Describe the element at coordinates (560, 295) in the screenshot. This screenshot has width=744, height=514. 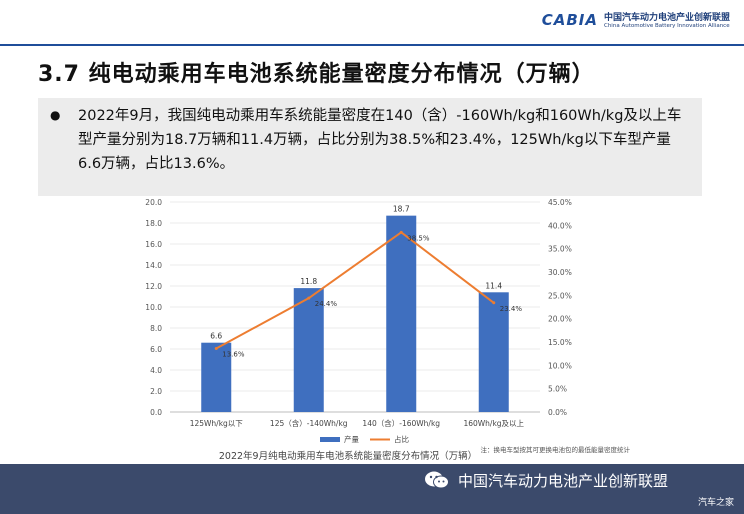
I see `right-tick-label: 25.0%` at that location.